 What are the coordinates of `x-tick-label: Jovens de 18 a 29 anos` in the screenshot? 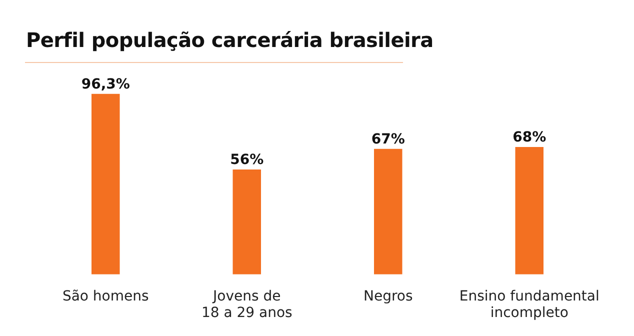 It's located at (246, 305).